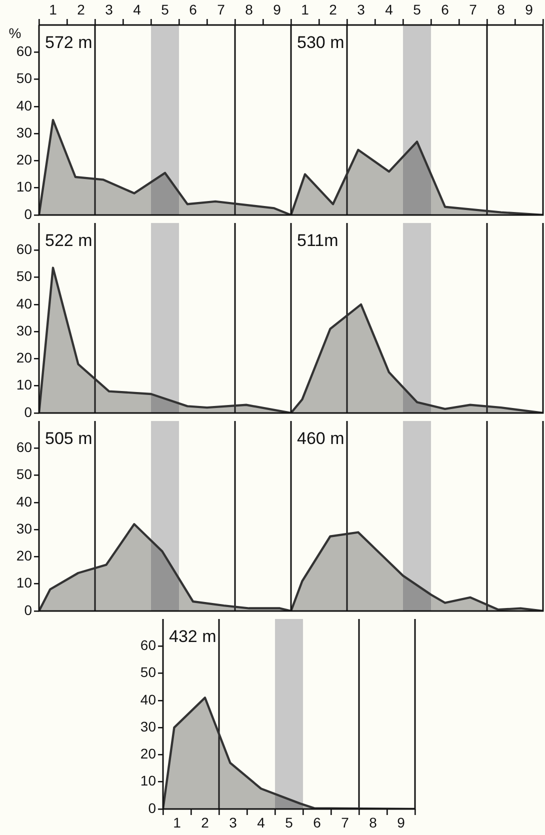  Describe the element at coordinates (15, 32) in the screenshot. I see `y-axis-title: %` at that location.